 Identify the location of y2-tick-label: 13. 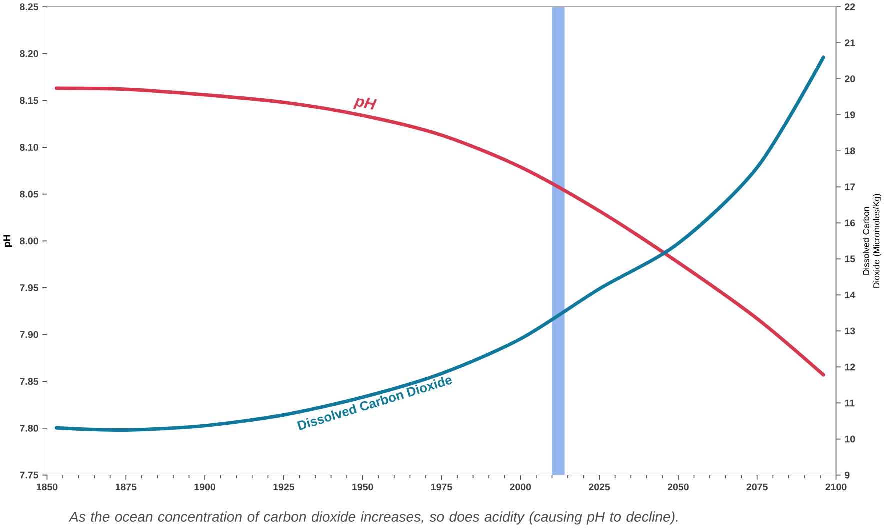
(850, 331).